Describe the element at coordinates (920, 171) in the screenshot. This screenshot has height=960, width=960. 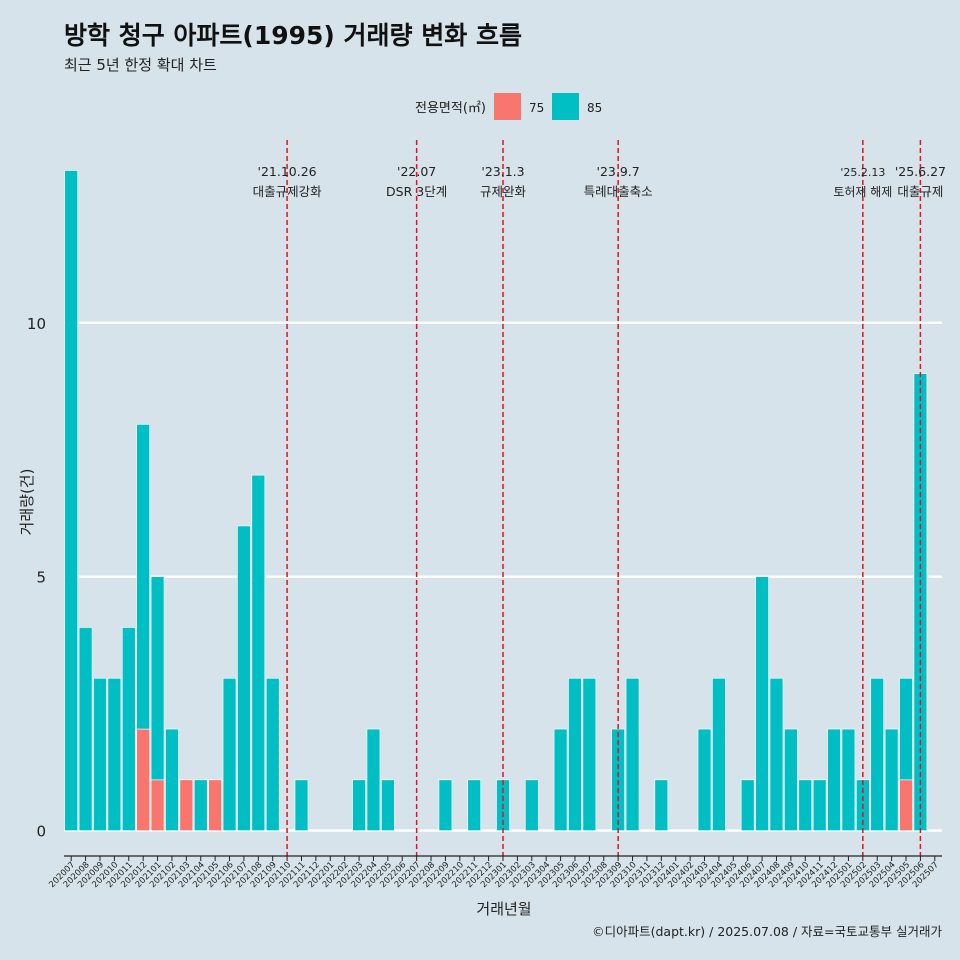
I see `event-date-label: '25.6.27` at that location.